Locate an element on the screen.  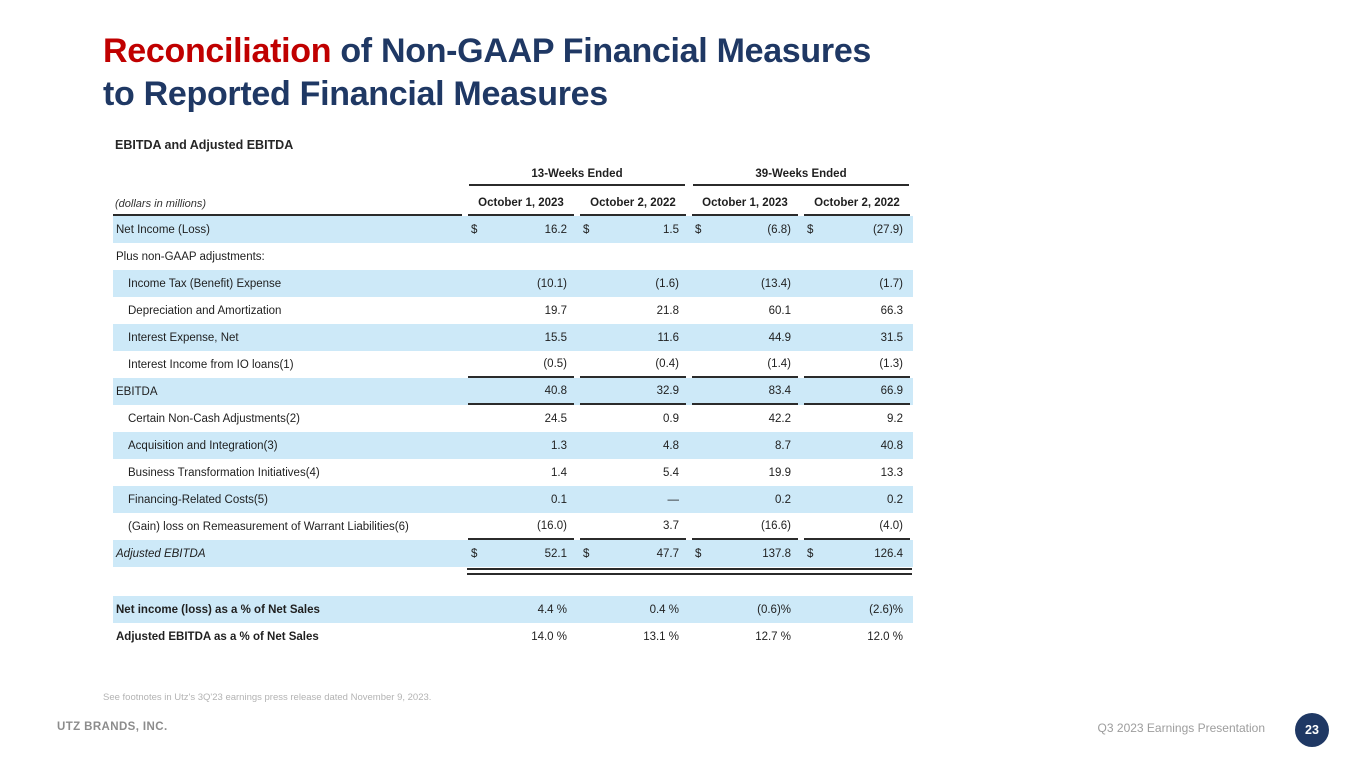
page-number: 23 is located at coordinates (1312, 730).